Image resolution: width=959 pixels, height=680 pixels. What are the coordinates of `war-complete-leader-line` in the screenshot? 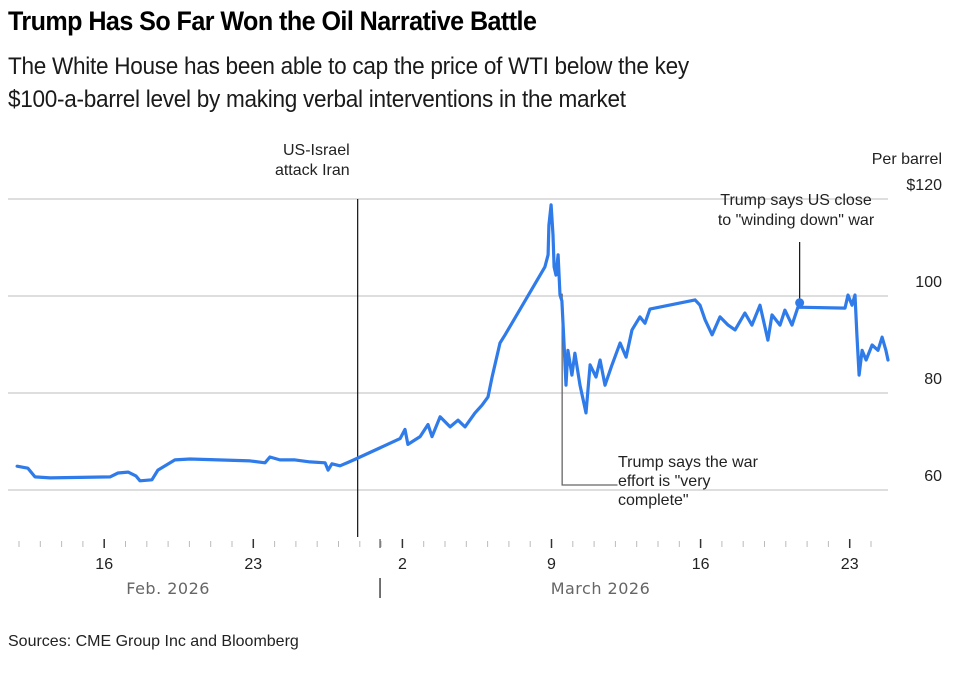 It's located at (589, 389).